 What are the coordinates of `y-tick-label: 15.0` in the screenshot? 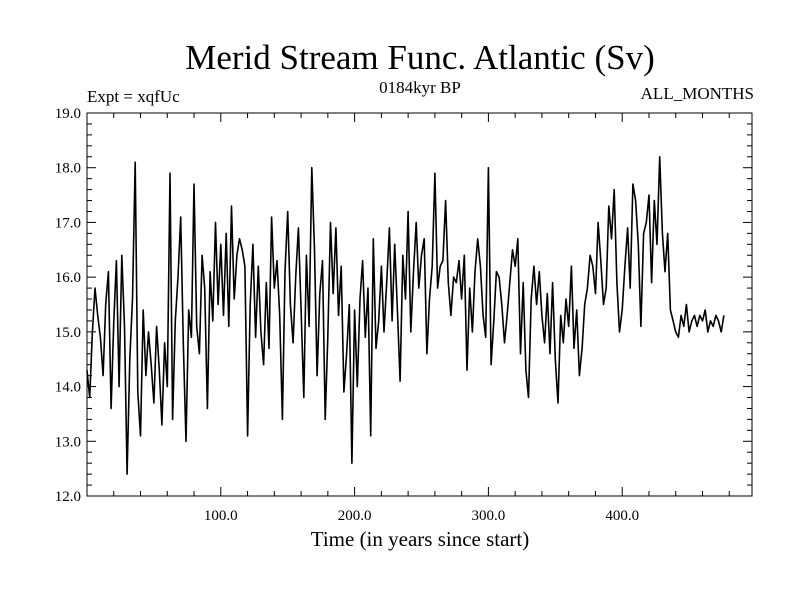 It's located at (68, 333).